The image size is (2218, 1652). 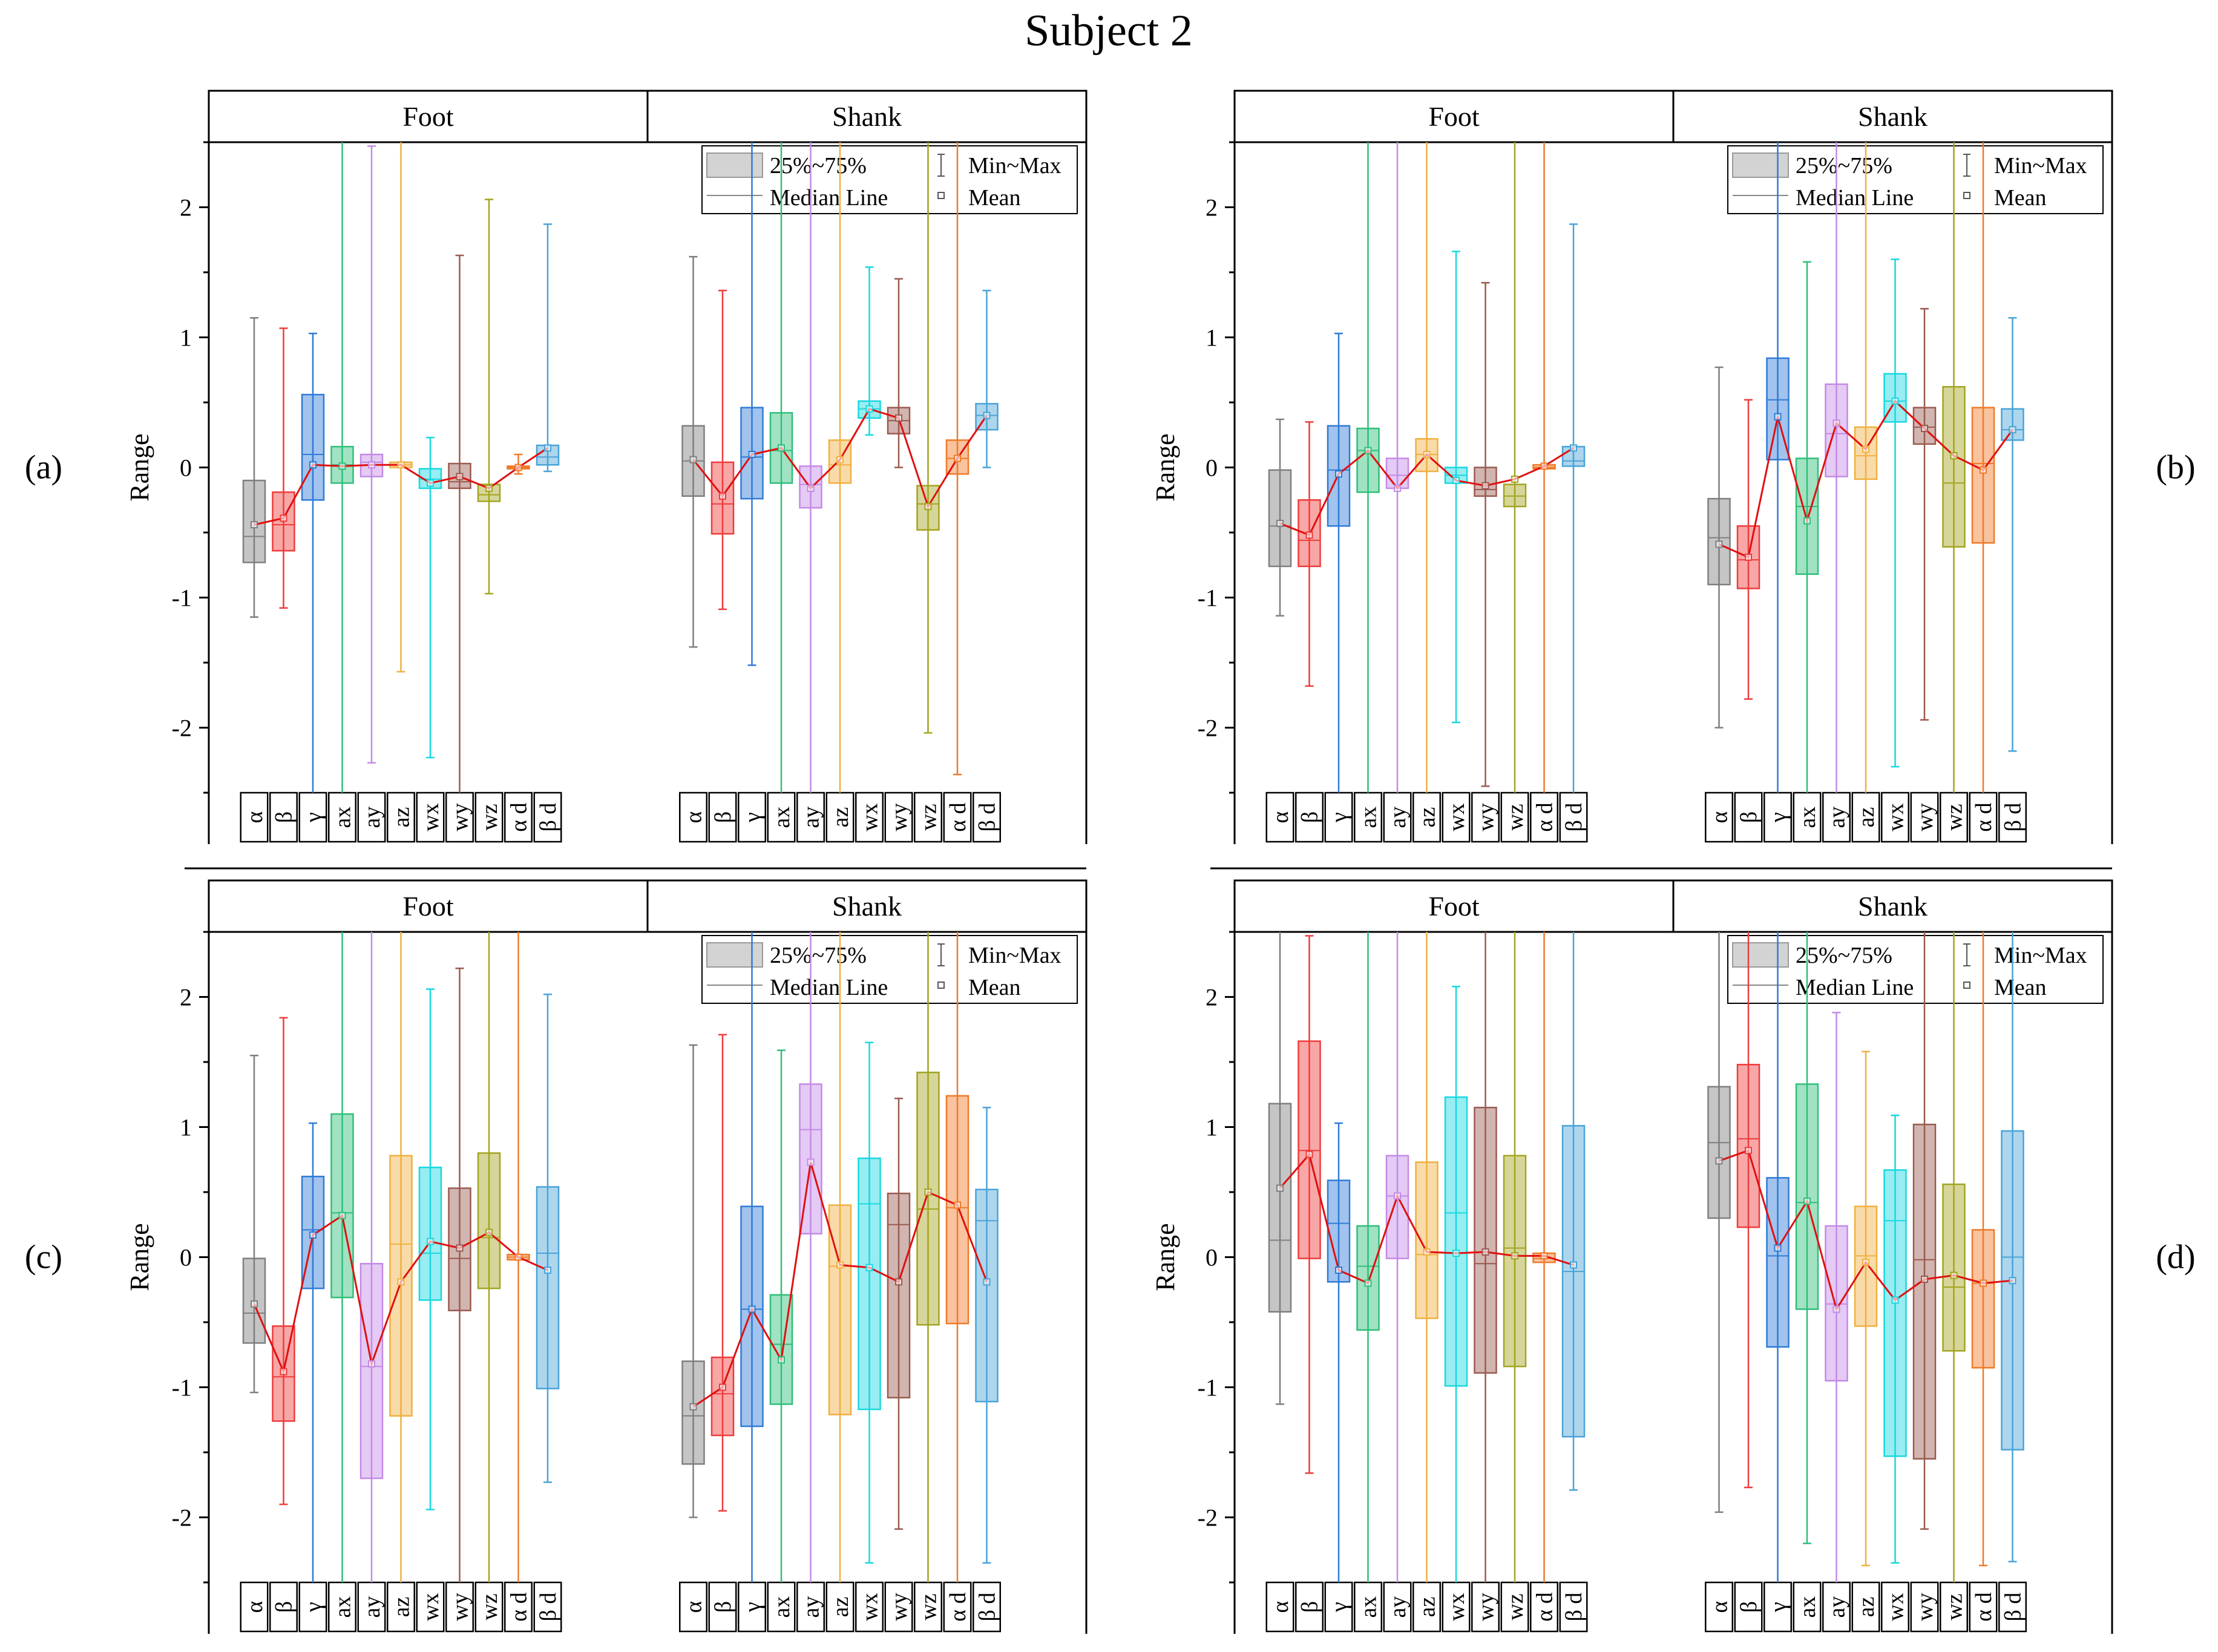 What do you see at coordinates (1108, 31) in the screenshot?
I see `figure-title: Subject 2` at bounding box center [1108, 31].